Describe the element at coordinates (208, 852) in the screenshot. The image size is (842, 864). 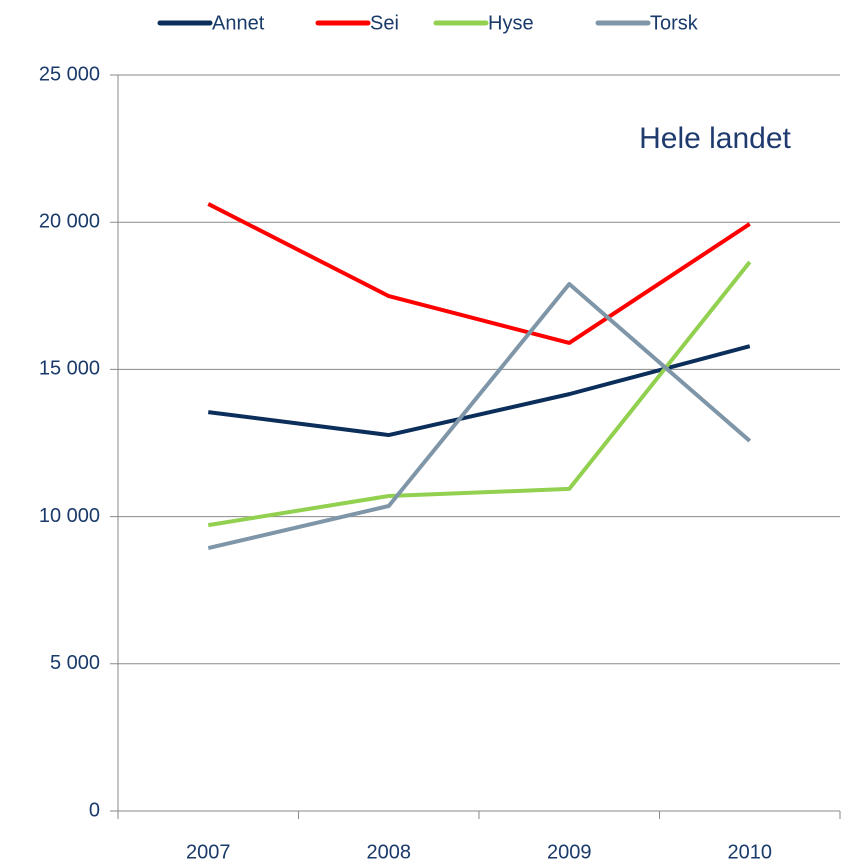
I see `x-tick-label: 2007` at that location.